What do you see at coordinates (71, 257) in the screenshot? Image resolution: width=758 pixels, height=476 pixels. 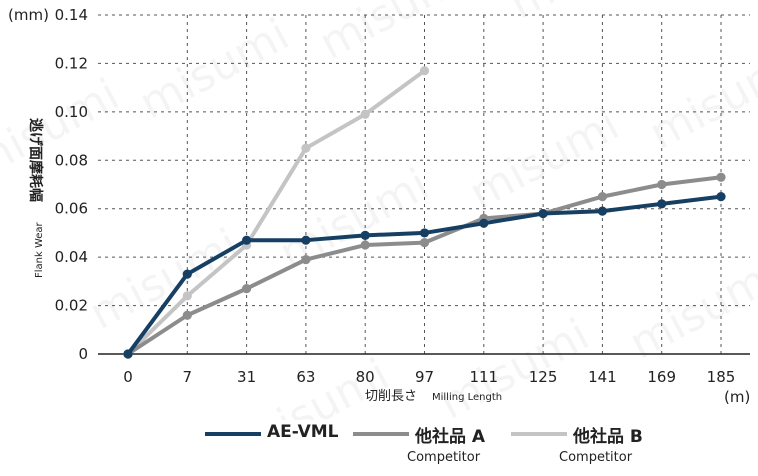 I see `y-tick-label: 0.04` at bounding box center [71, 257].